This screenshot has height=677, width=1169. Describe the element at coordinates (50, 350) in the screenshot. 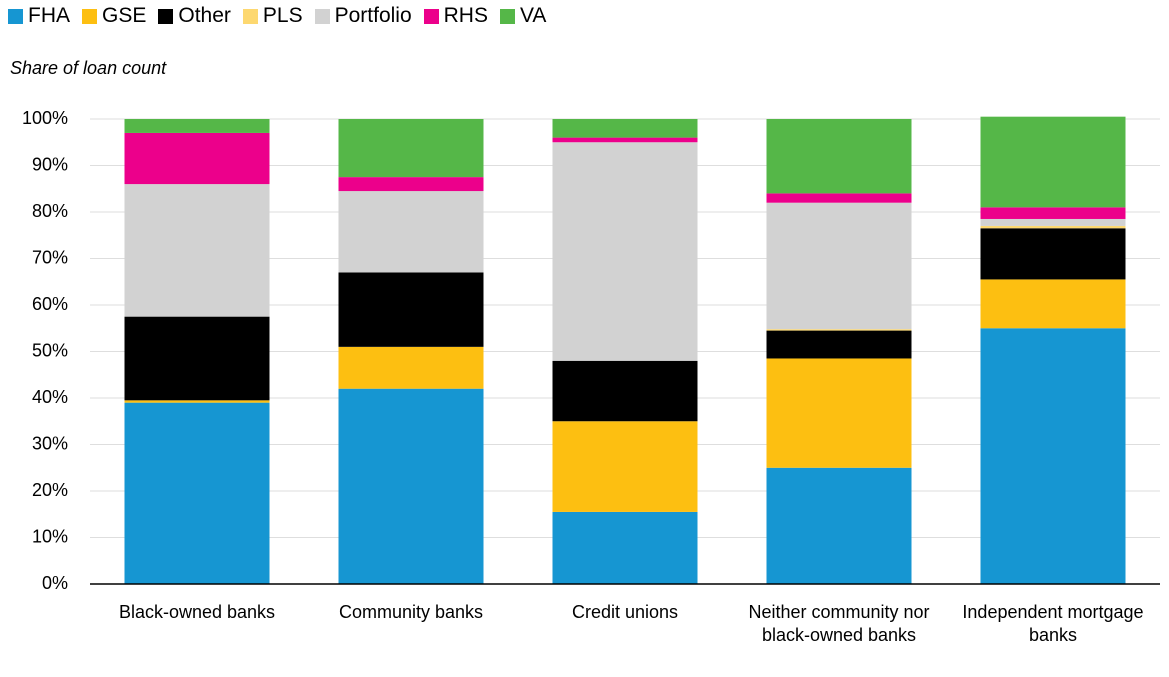

I see `y-tick-label: 50%` at that location.